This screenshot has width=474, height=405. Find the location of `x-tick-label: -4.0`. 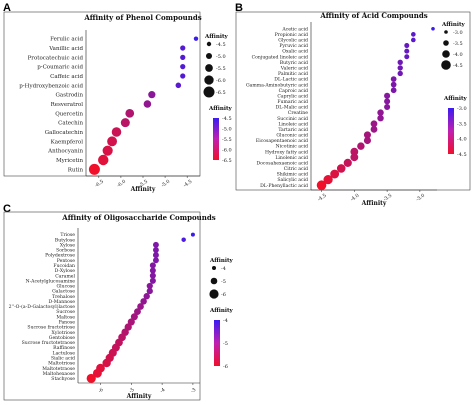

x-tick-label: -4.0 is located at coordinates (354, 198).